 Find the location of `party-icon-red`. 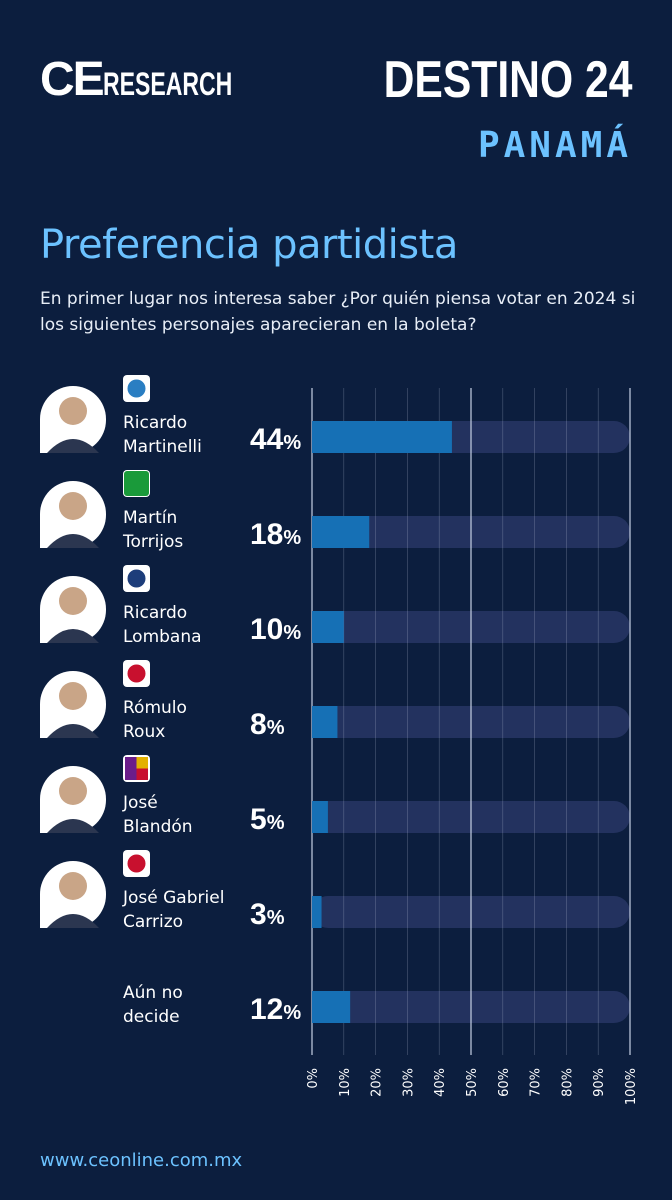

party-icon-red is located at coordinates (142, 774).